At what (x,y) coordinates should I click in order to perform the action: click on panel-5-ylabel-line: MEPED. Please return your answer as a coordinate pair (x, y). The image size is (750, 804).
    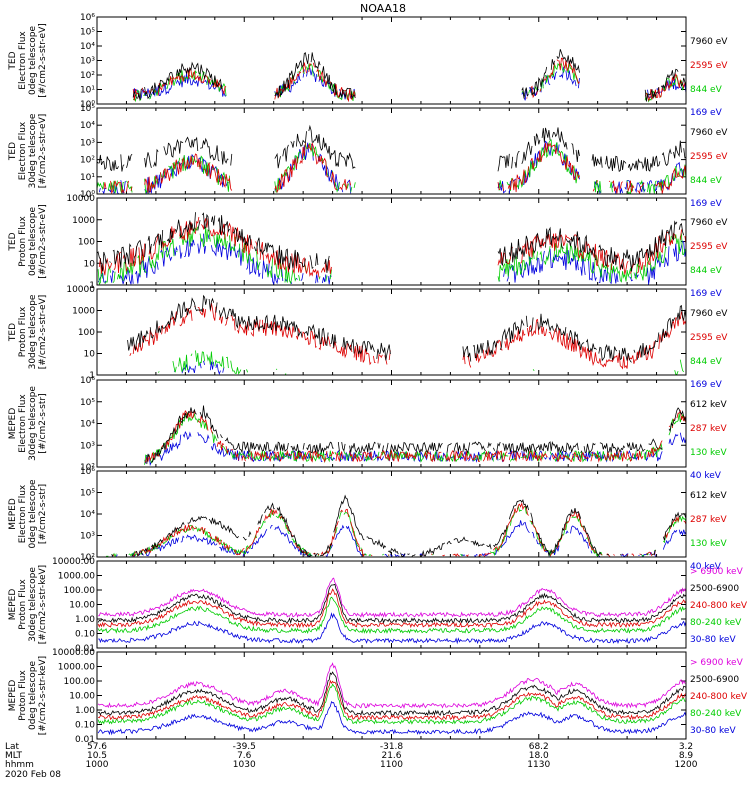
    Looking at the image, I should click on (13, 424).